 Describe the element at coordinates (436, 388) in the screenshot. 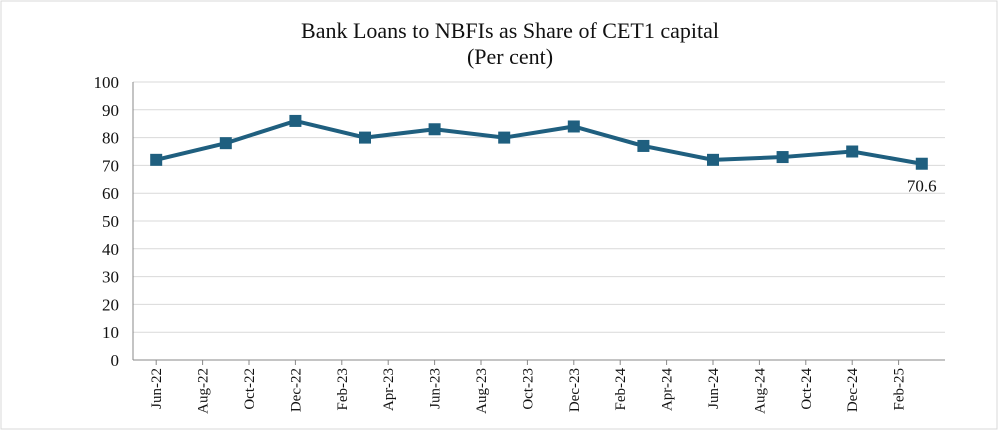

I see `x-tick-label: Jun-23` at that location.